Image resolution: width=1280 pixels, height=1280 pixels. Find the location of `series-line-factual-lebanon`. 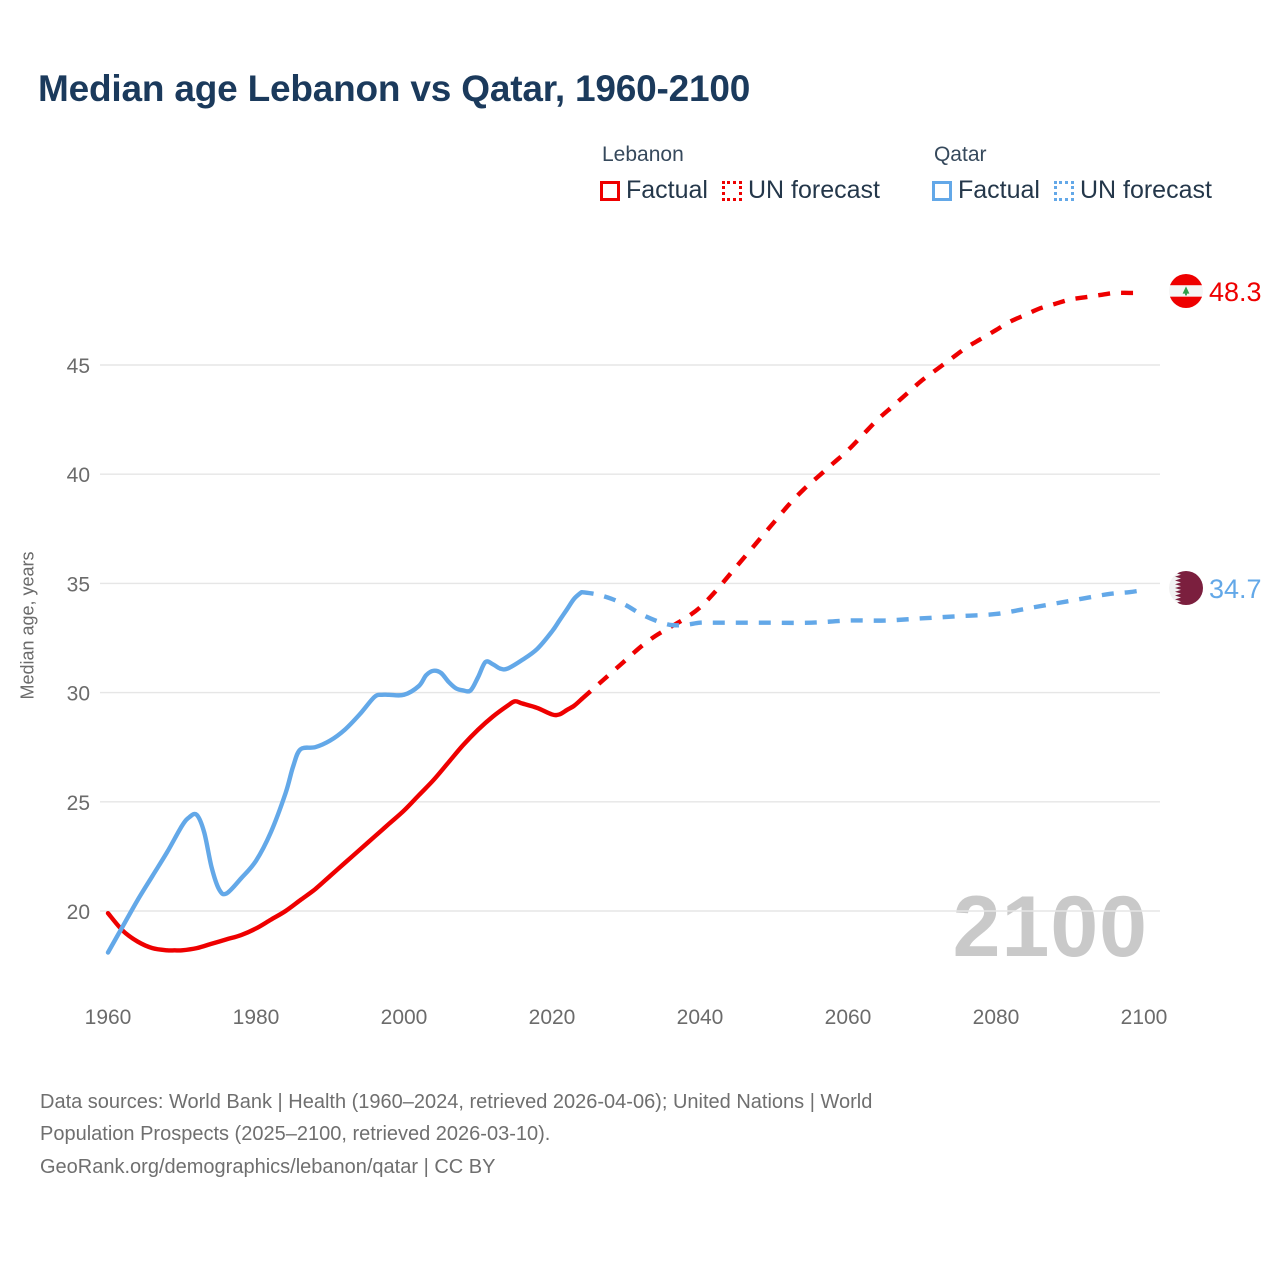

series-line-factual-lebanon is located at coordinates (344, 824).